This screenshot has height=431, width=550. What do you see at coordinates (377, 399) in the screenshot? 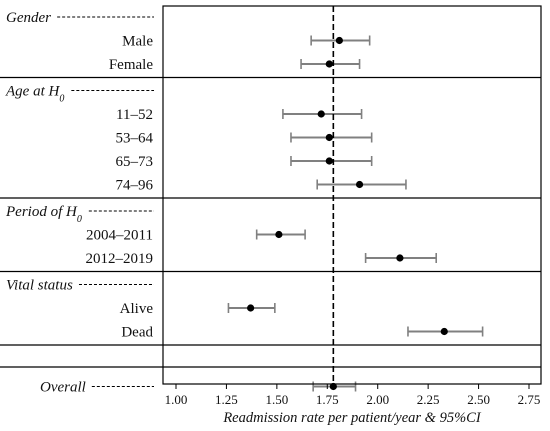
I see `x-tick-label: 2.00` at bounding box center [377, 399].